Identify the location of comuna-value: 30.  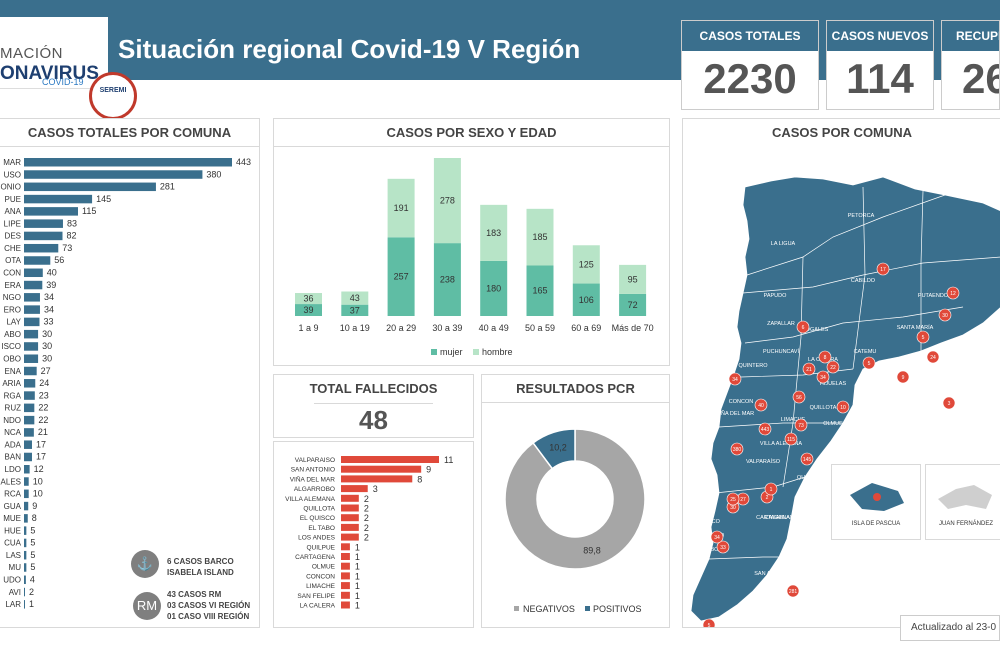
(47, 334).